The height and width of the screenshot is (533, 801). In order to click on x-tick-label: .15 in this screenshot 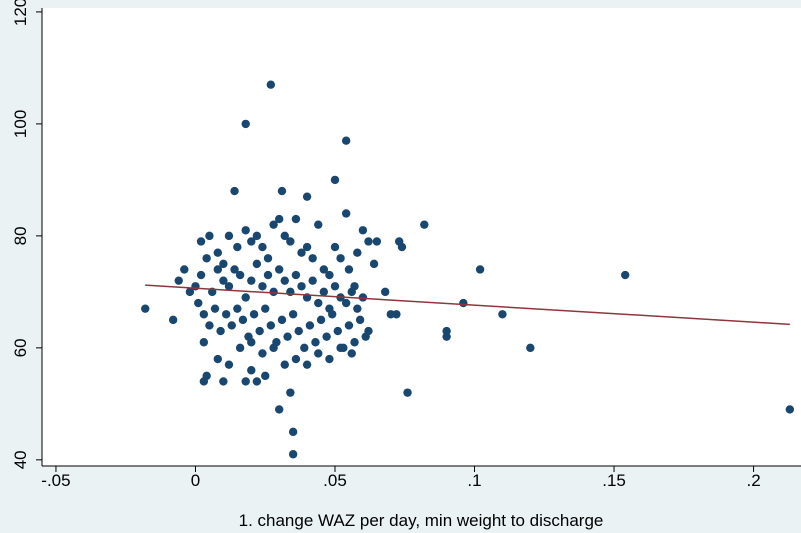, I will do `click(614, 480)`.